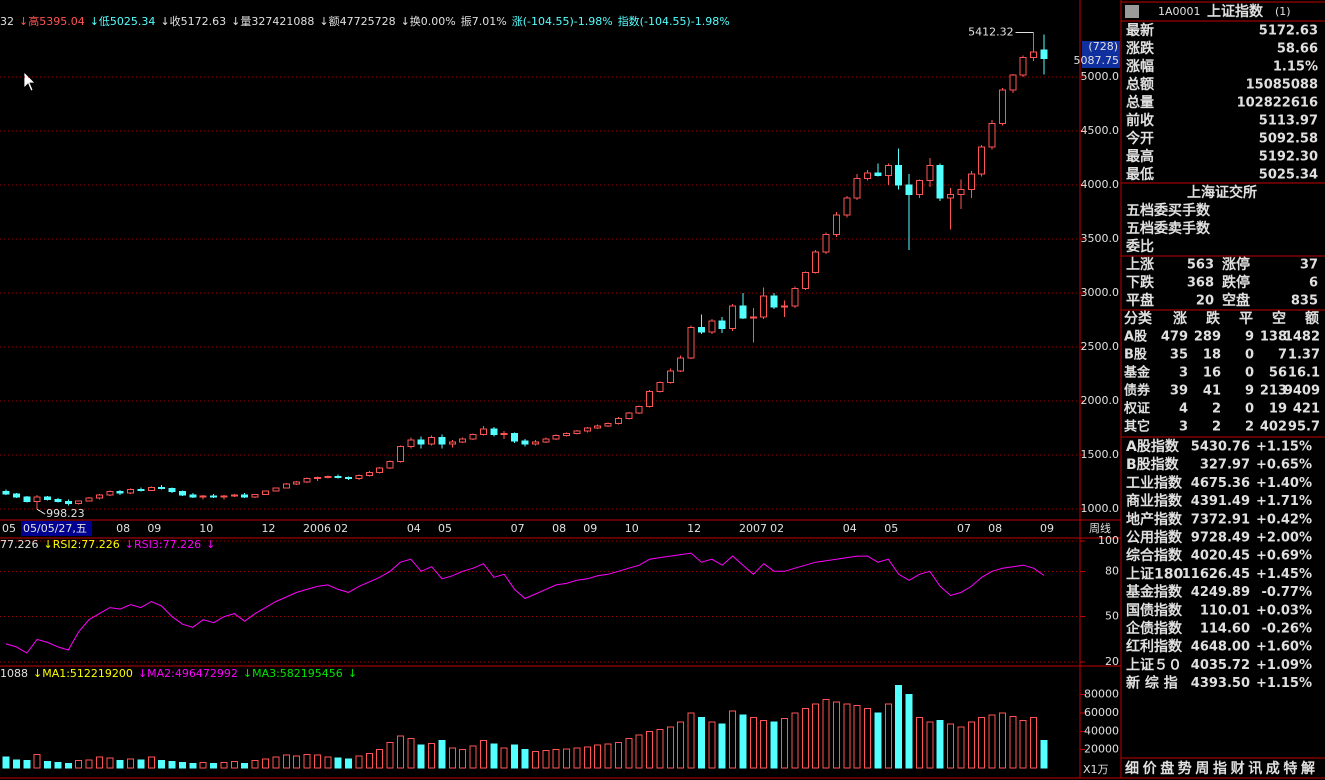 The height and width of the screenshot is (780, 1325). Describe the element at coordinates (1205, 301) in the screenshot. I see `breadth-value: 20` at that location.